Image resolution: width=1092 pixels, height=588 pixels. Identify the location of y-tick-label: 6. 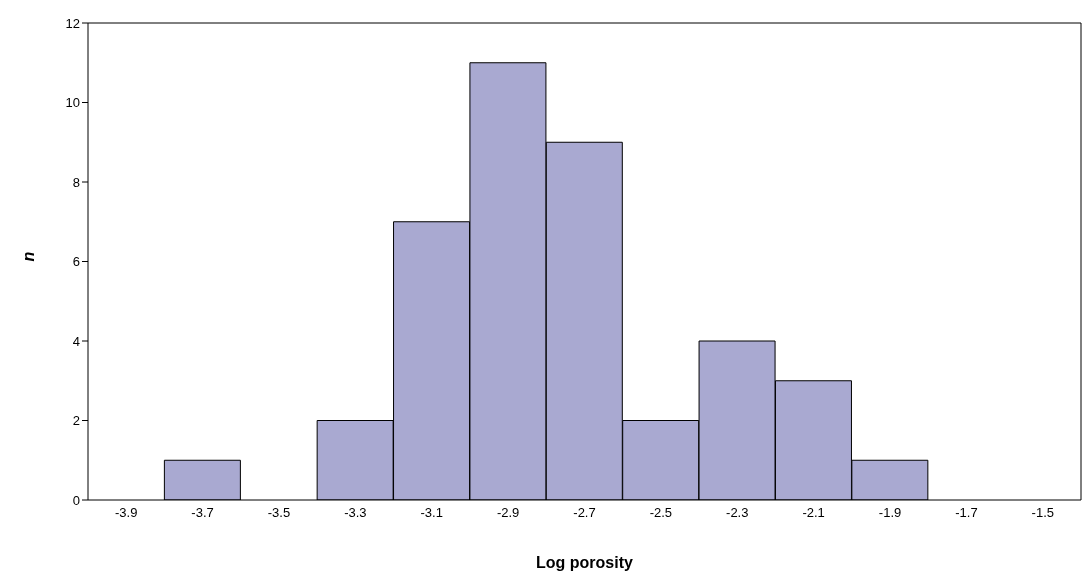
(76, 262).